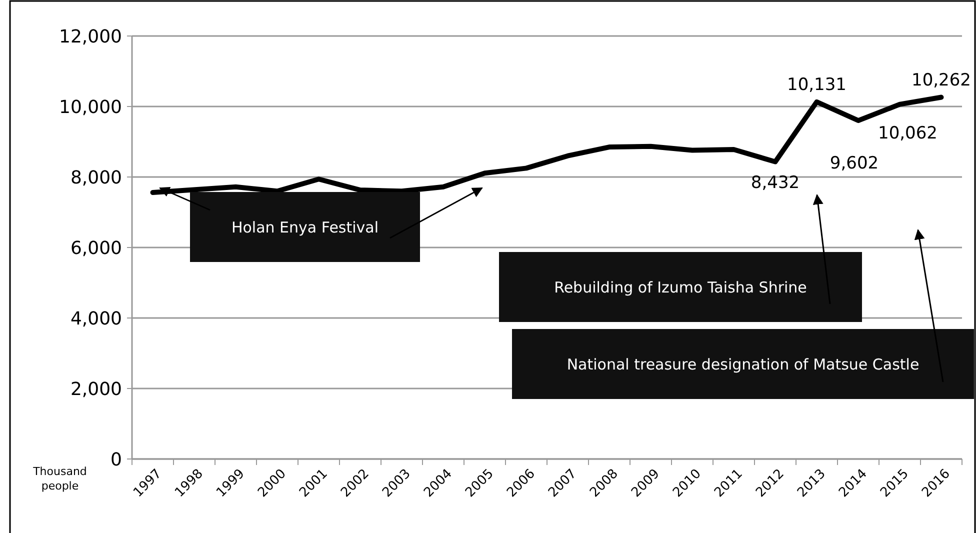 Image resolution: width=976 pixels, height=533 pixels. What do you see at coordinates (116, 459) in the screenshot?
I see `y-tick-label: 0` at bounding box center [116, 459].